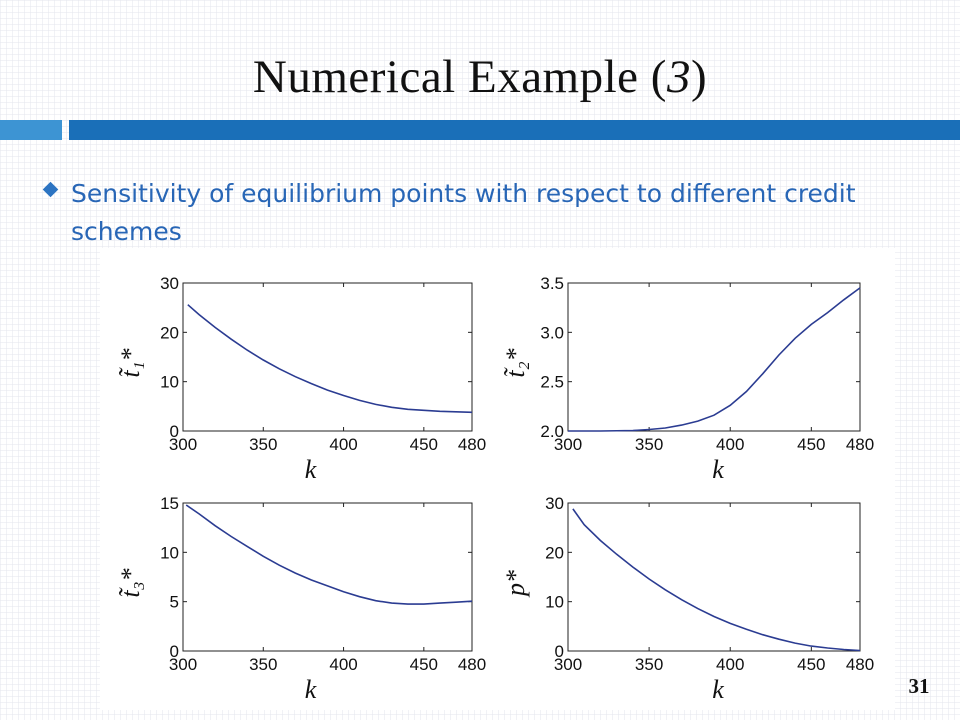 Image resolution: width=960 pixels, height=720 pixels. Describe the element at coordinates (714, 359) in the screenshot. I see `chart-2-series-line` at that location.